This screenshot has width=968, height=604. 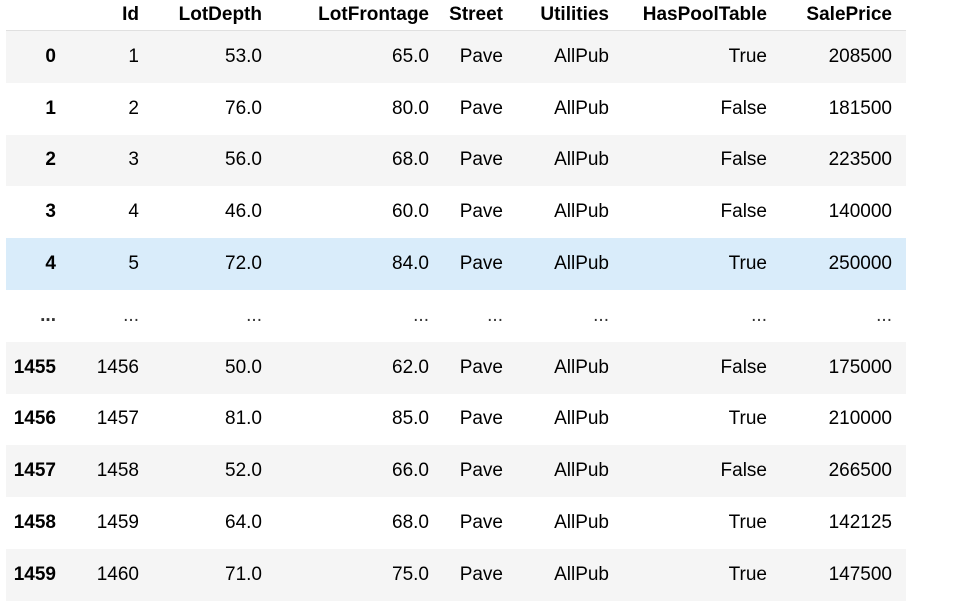 What do you see at coordinates (38, 15) in the screenshot?
I see `column-header-index` at bounding box center [38, 15].